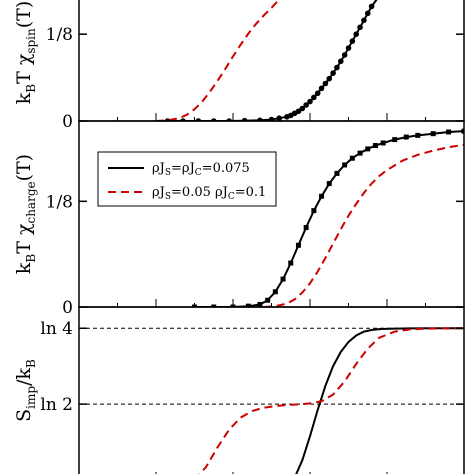 The height and width of the screenshot is (474, 474). Describe the element at coordinates (25, 214) in the screenshot. I see `y-axis-label: kBT χcharge(T)` at that location.